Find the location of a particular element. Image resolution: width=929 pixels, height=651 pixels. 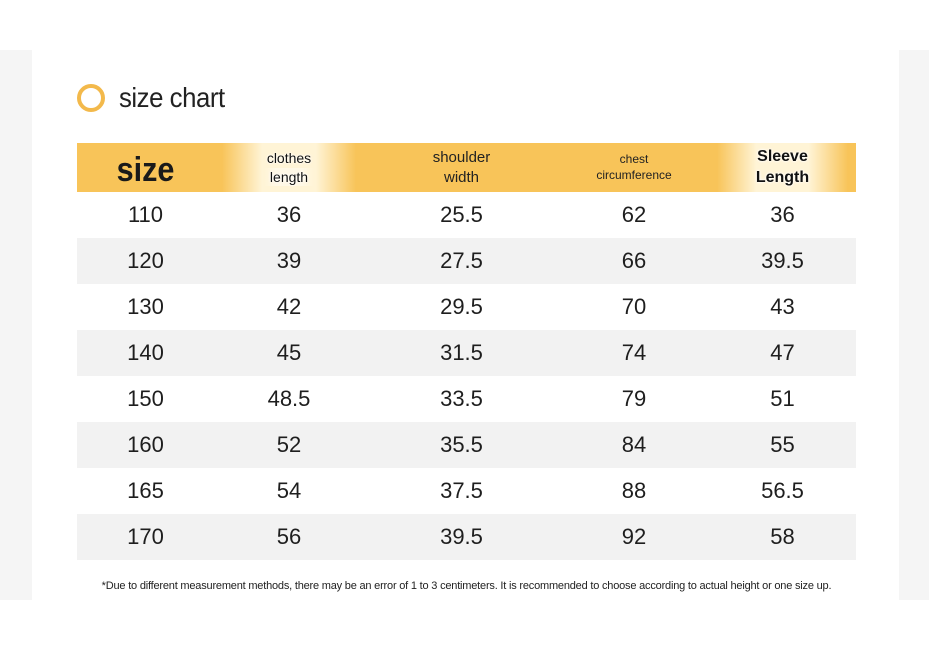

right-margin-band is located at coordinates (914, 325).